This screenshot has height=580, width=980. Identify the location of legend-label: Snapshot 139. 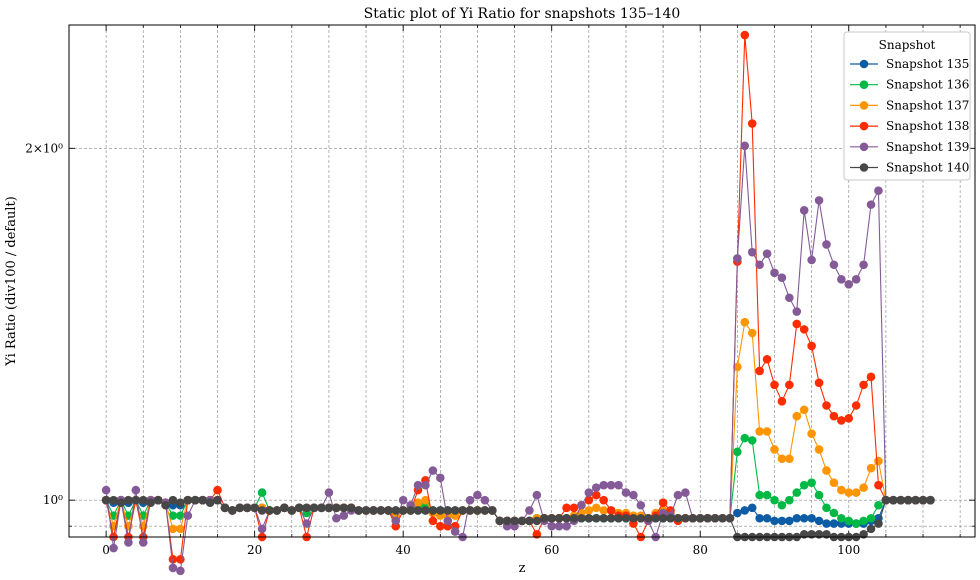
(927, 147).